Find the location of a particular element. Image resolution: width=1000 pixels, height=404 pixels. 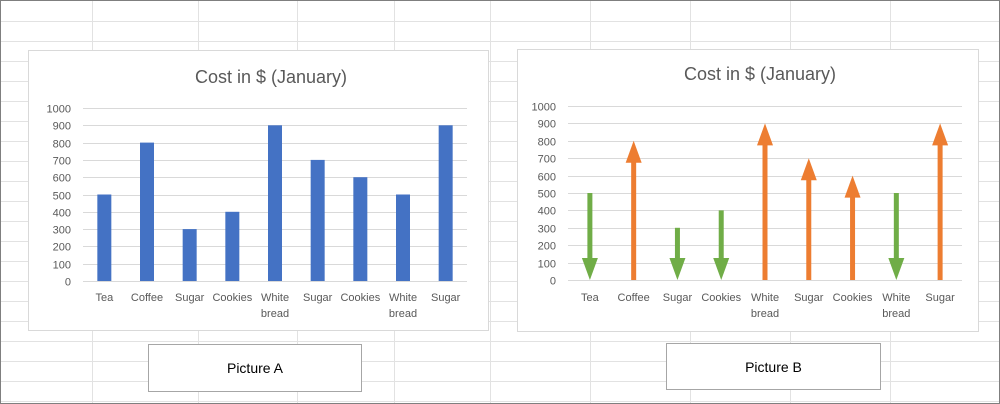

caption-picture-a-label: Picture A is located at coordinates (255, 368).